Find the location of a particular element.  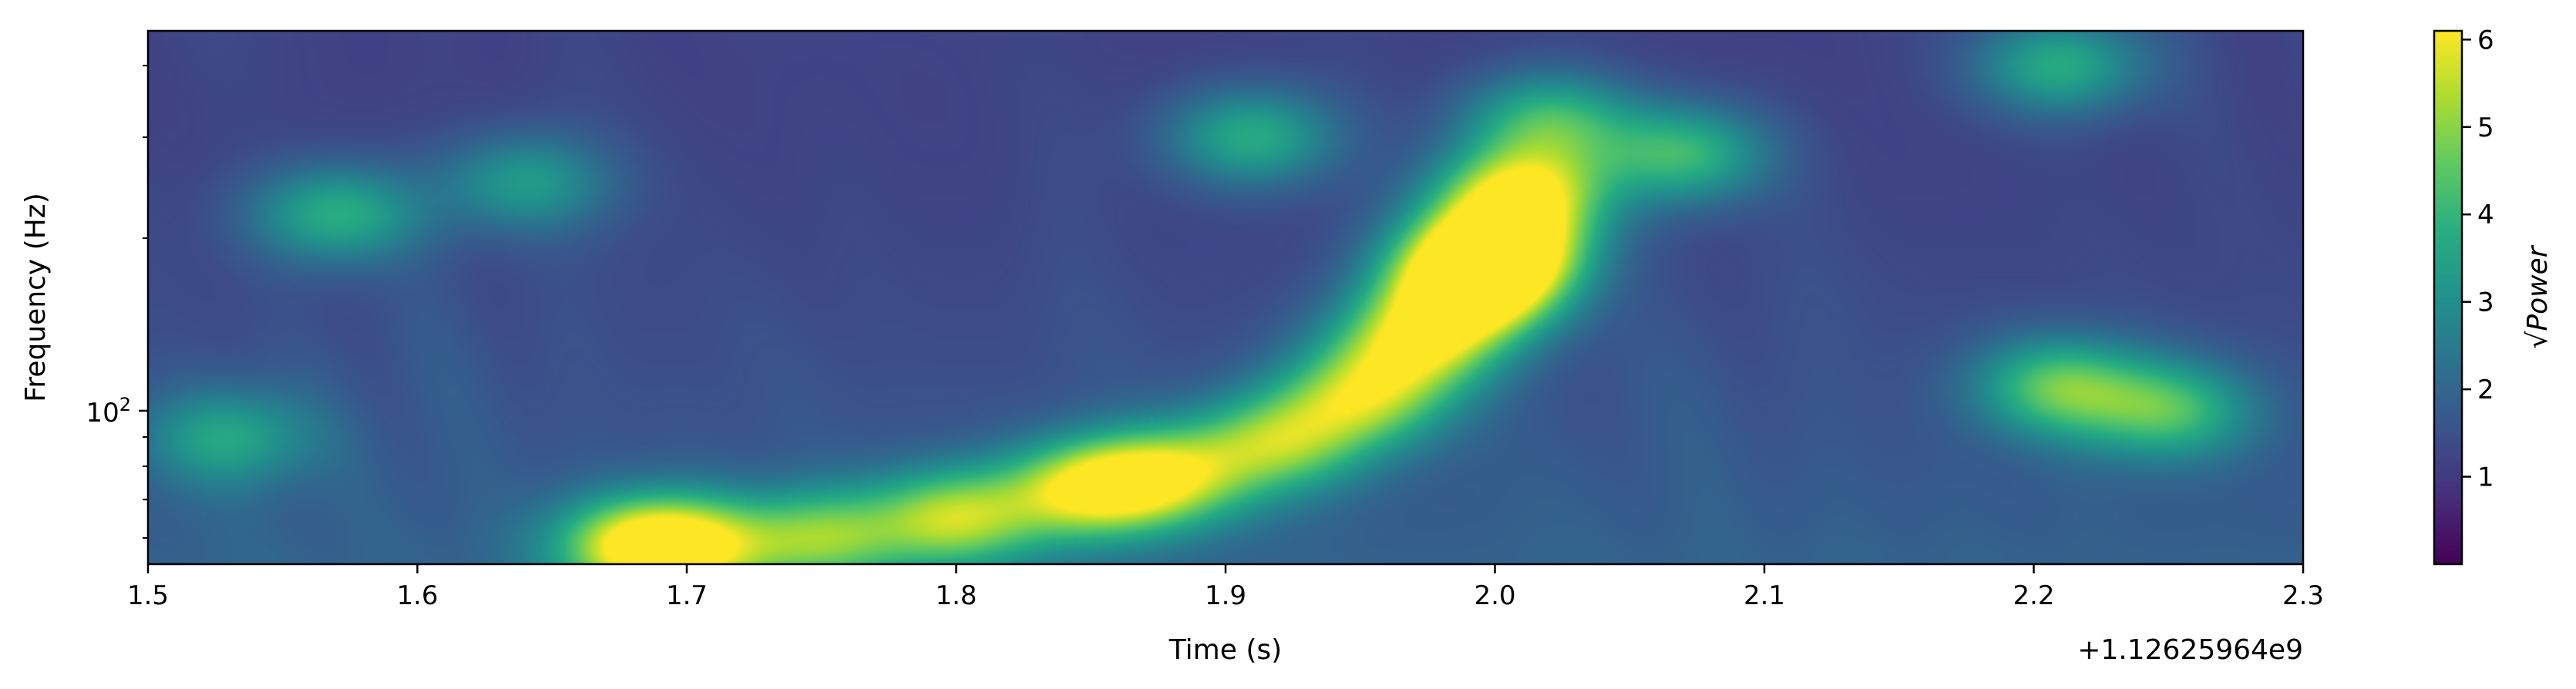

x-tick-label: 1.6 is located at coordinates (417, 595).